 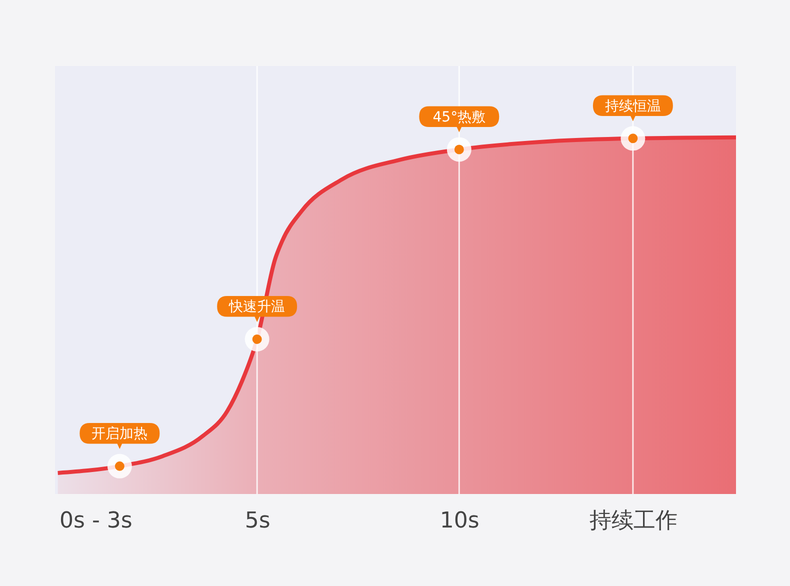 What do you see at coordinates (633, 521) in the screenshot?
I see `x-tick-label: 持续工作` at bounding box center [633, 521].